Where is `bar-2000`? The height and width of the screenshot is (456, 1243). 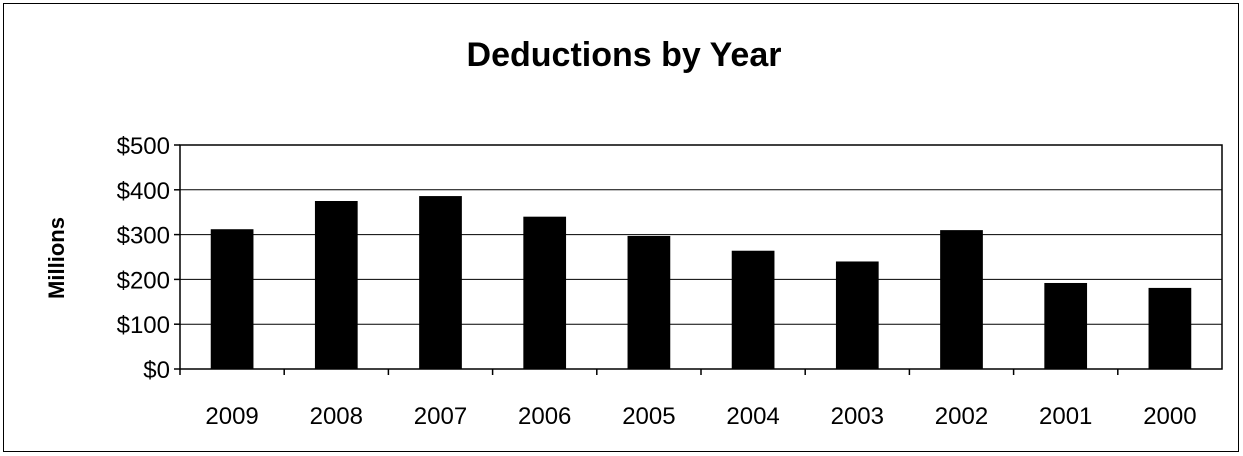
bar-2000 is located at coordinates (1170, 328).